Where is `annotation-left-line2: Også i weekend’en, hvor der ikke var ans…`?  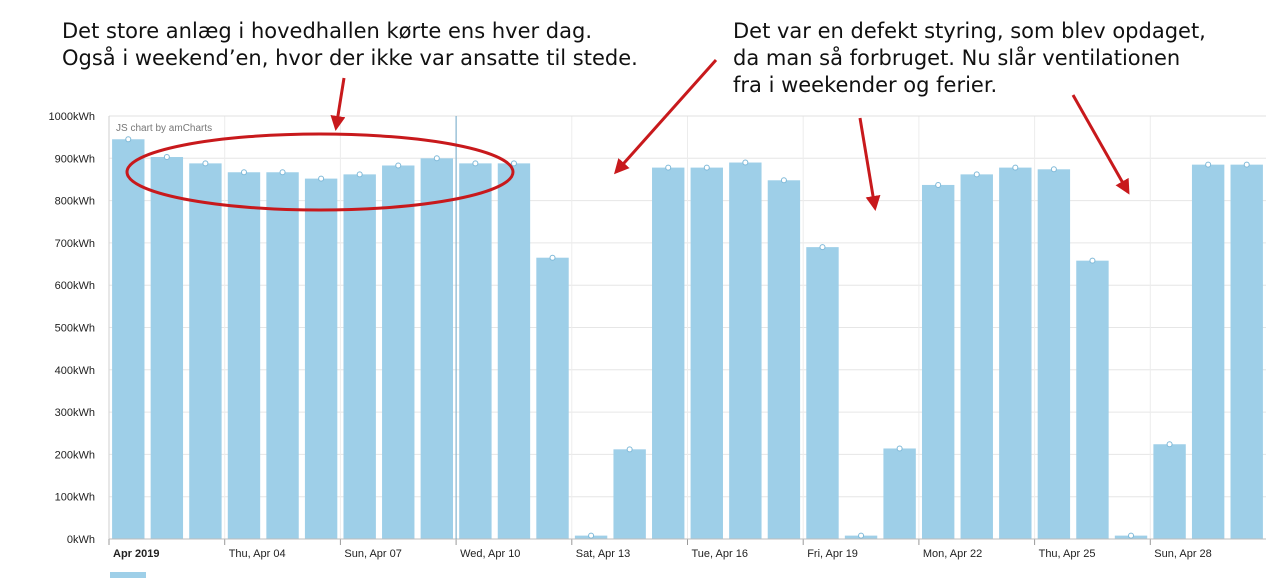
annotation-left-line2: Også i weekend’en, hvor der ikke var ans… is located at coordinates (350, 58).